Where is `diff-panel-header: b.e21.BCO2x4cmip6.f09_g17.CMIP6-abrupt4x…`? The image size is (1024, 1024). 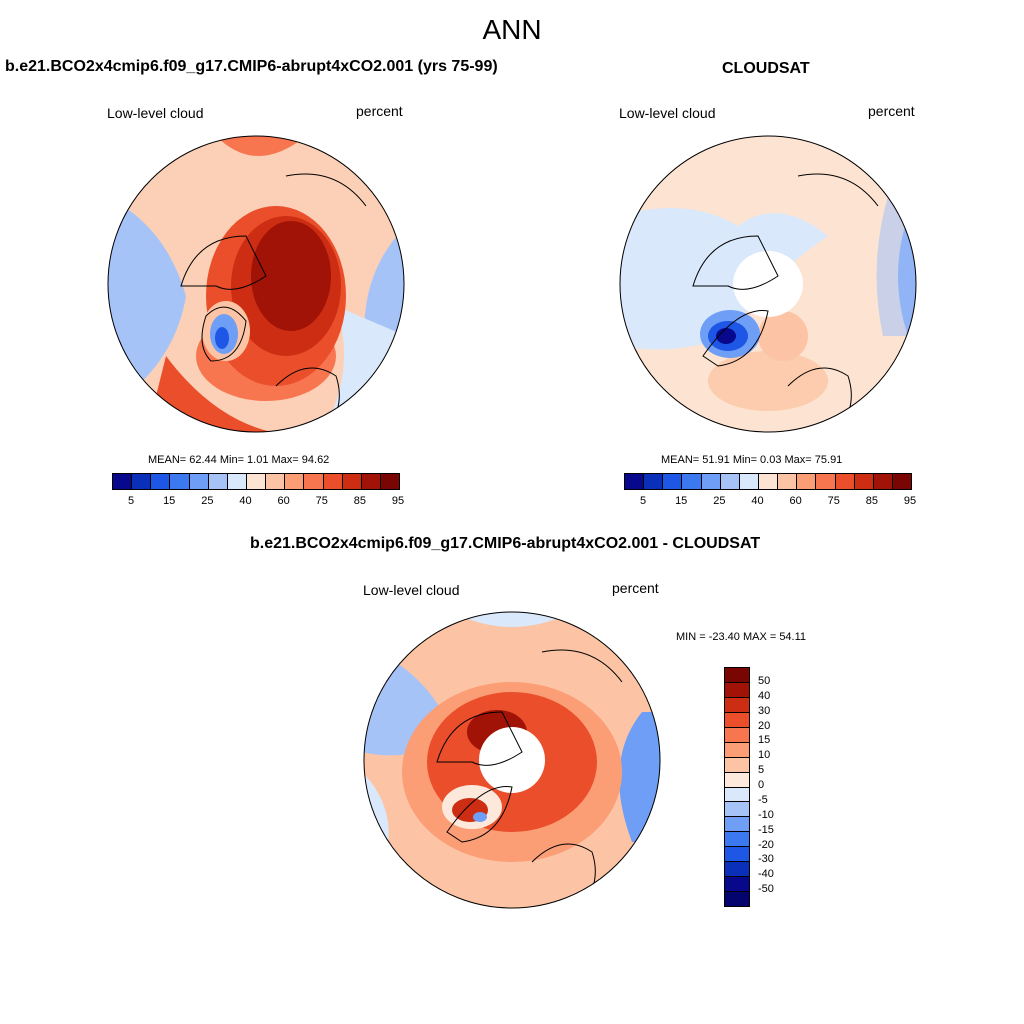 diff-panel-header: b.e21.BCO2x4cmip6.f09_g17.CMIP6-abrupt4x… is located at coordinates (505, 543).